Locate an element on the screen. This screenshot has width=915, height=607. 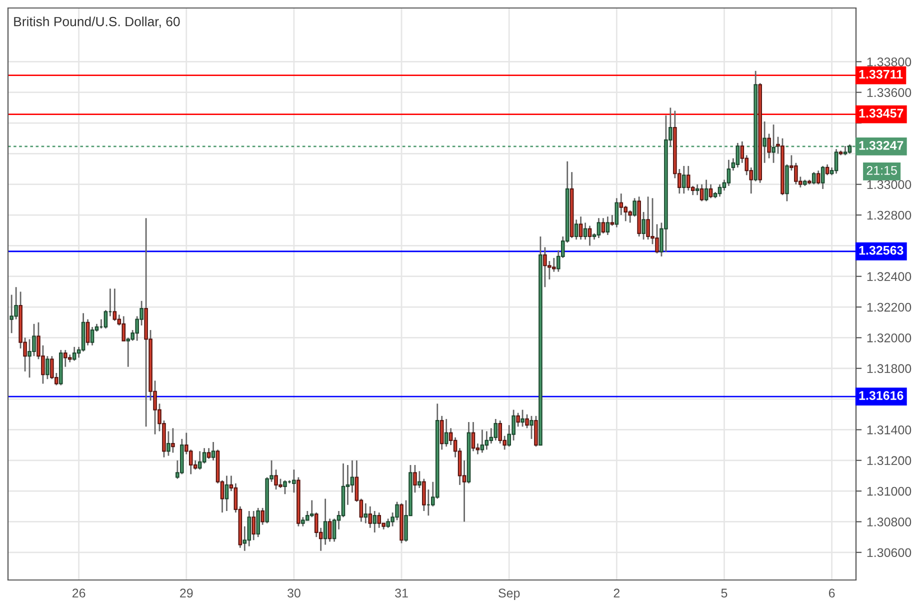
y-tick-label: 1.31800 is located at coordinates (889, 369).